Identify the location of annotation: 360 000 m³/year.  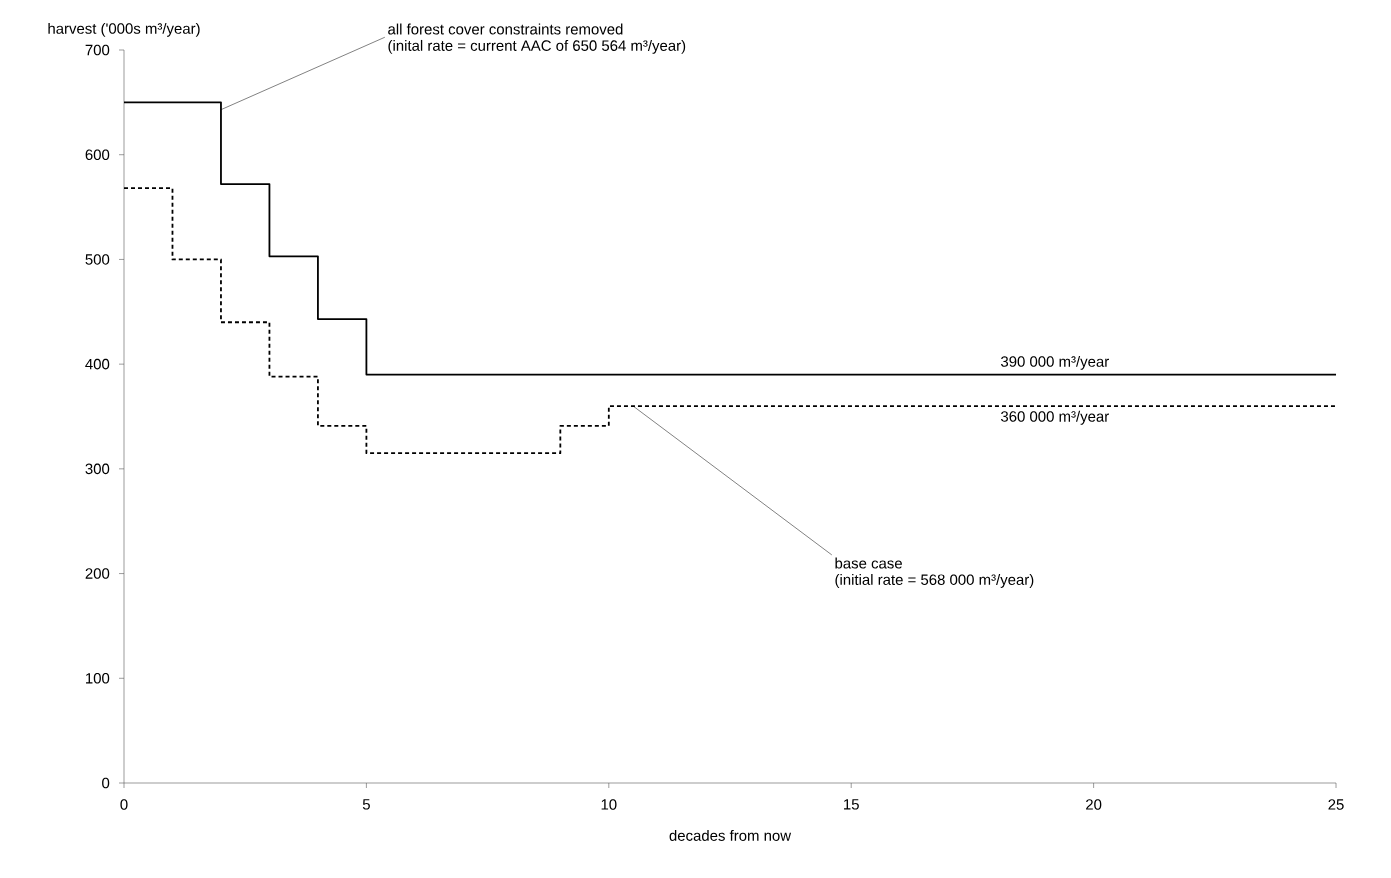
(1054, 417).